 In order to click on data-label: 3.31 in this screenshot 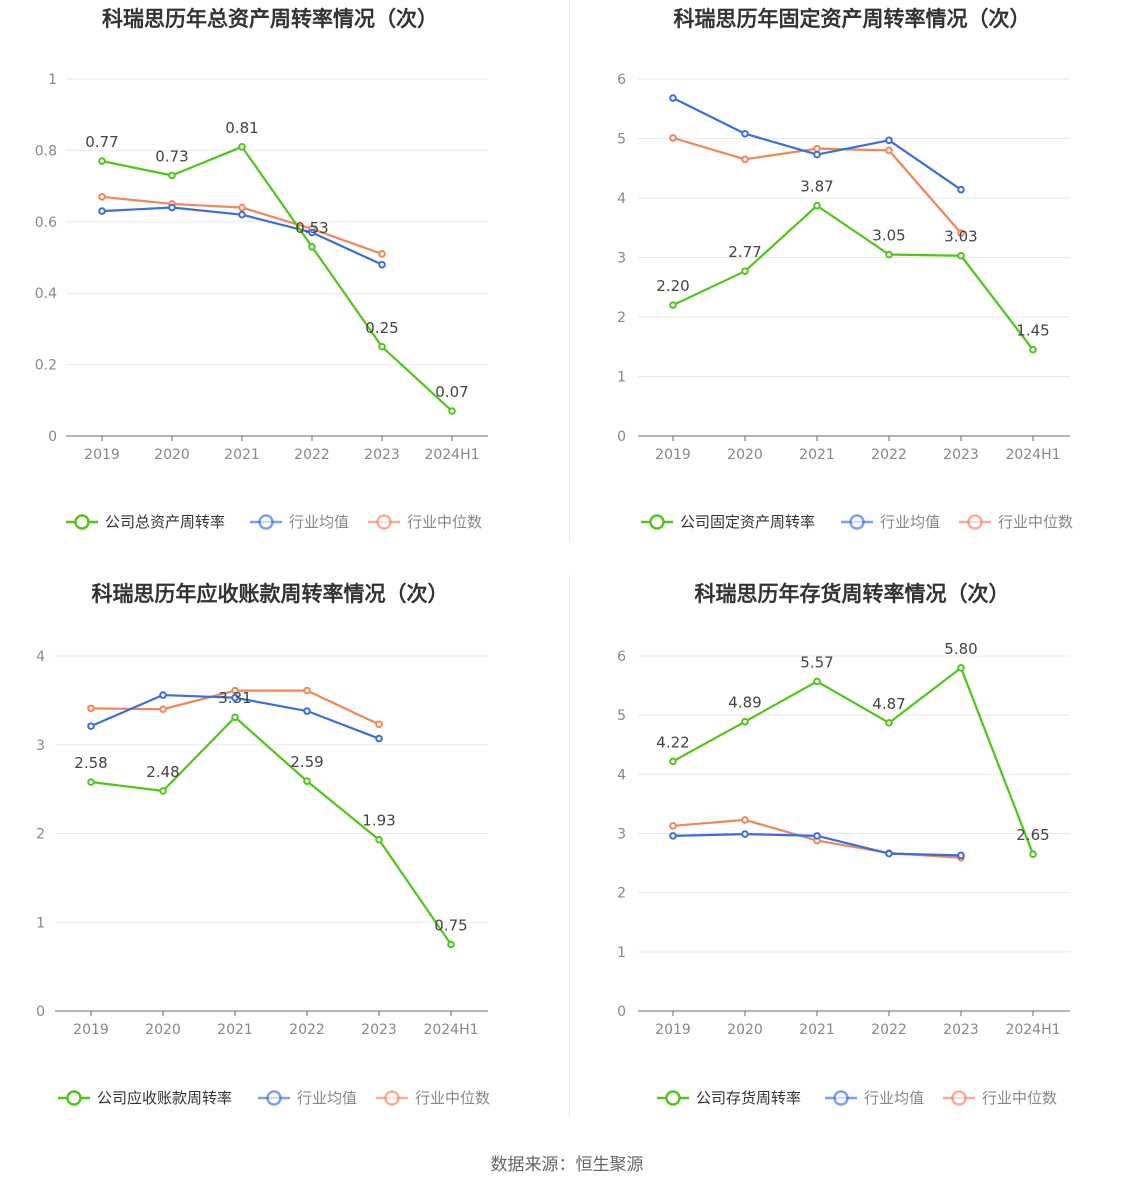, I will do `click(234, 698)`.